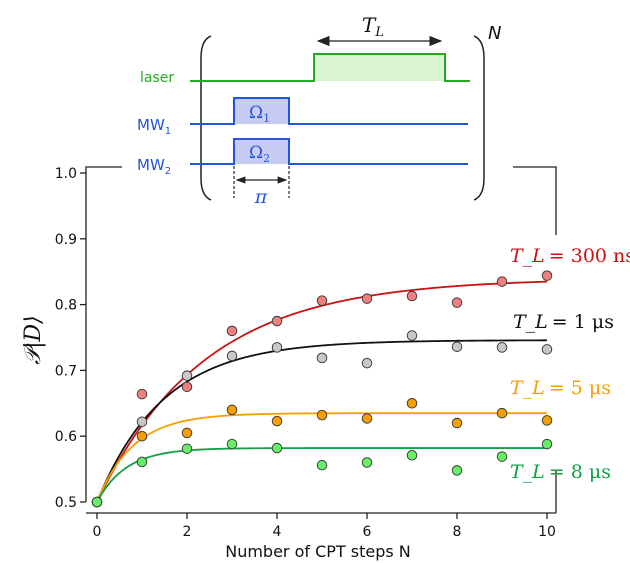 The image size is (630, 563). Describe the element at coordinates (379, 32) in the screenshot. I see `tl-sub: L` at that location.